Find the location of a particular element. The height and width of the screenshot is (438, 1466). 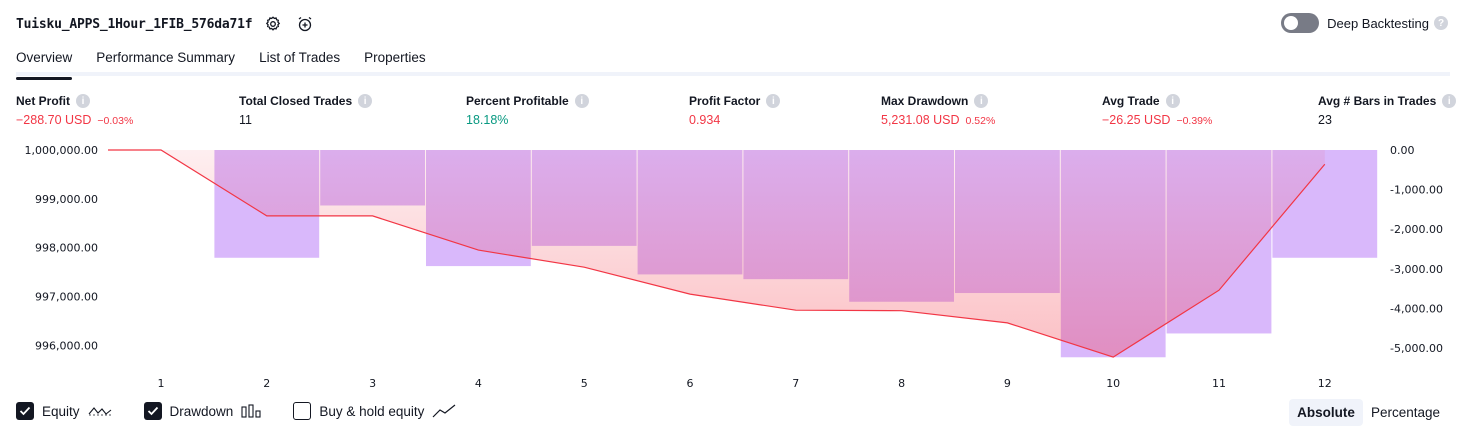

drawdown-checkbox is located at coordinates (152, 411).